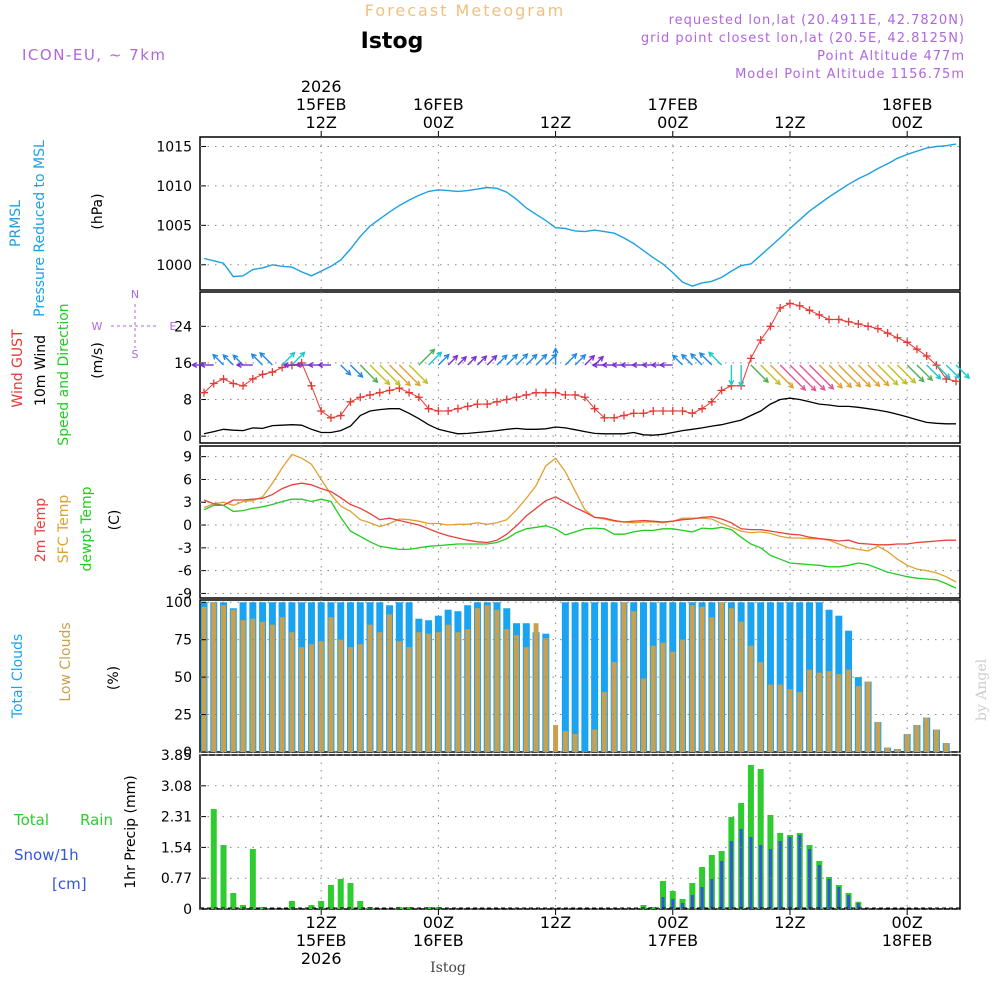  What do you see at coordinates (187, 480) in the screenshot?
I see `temperature-ytick-label: 6` at bounding box center [187, 480].